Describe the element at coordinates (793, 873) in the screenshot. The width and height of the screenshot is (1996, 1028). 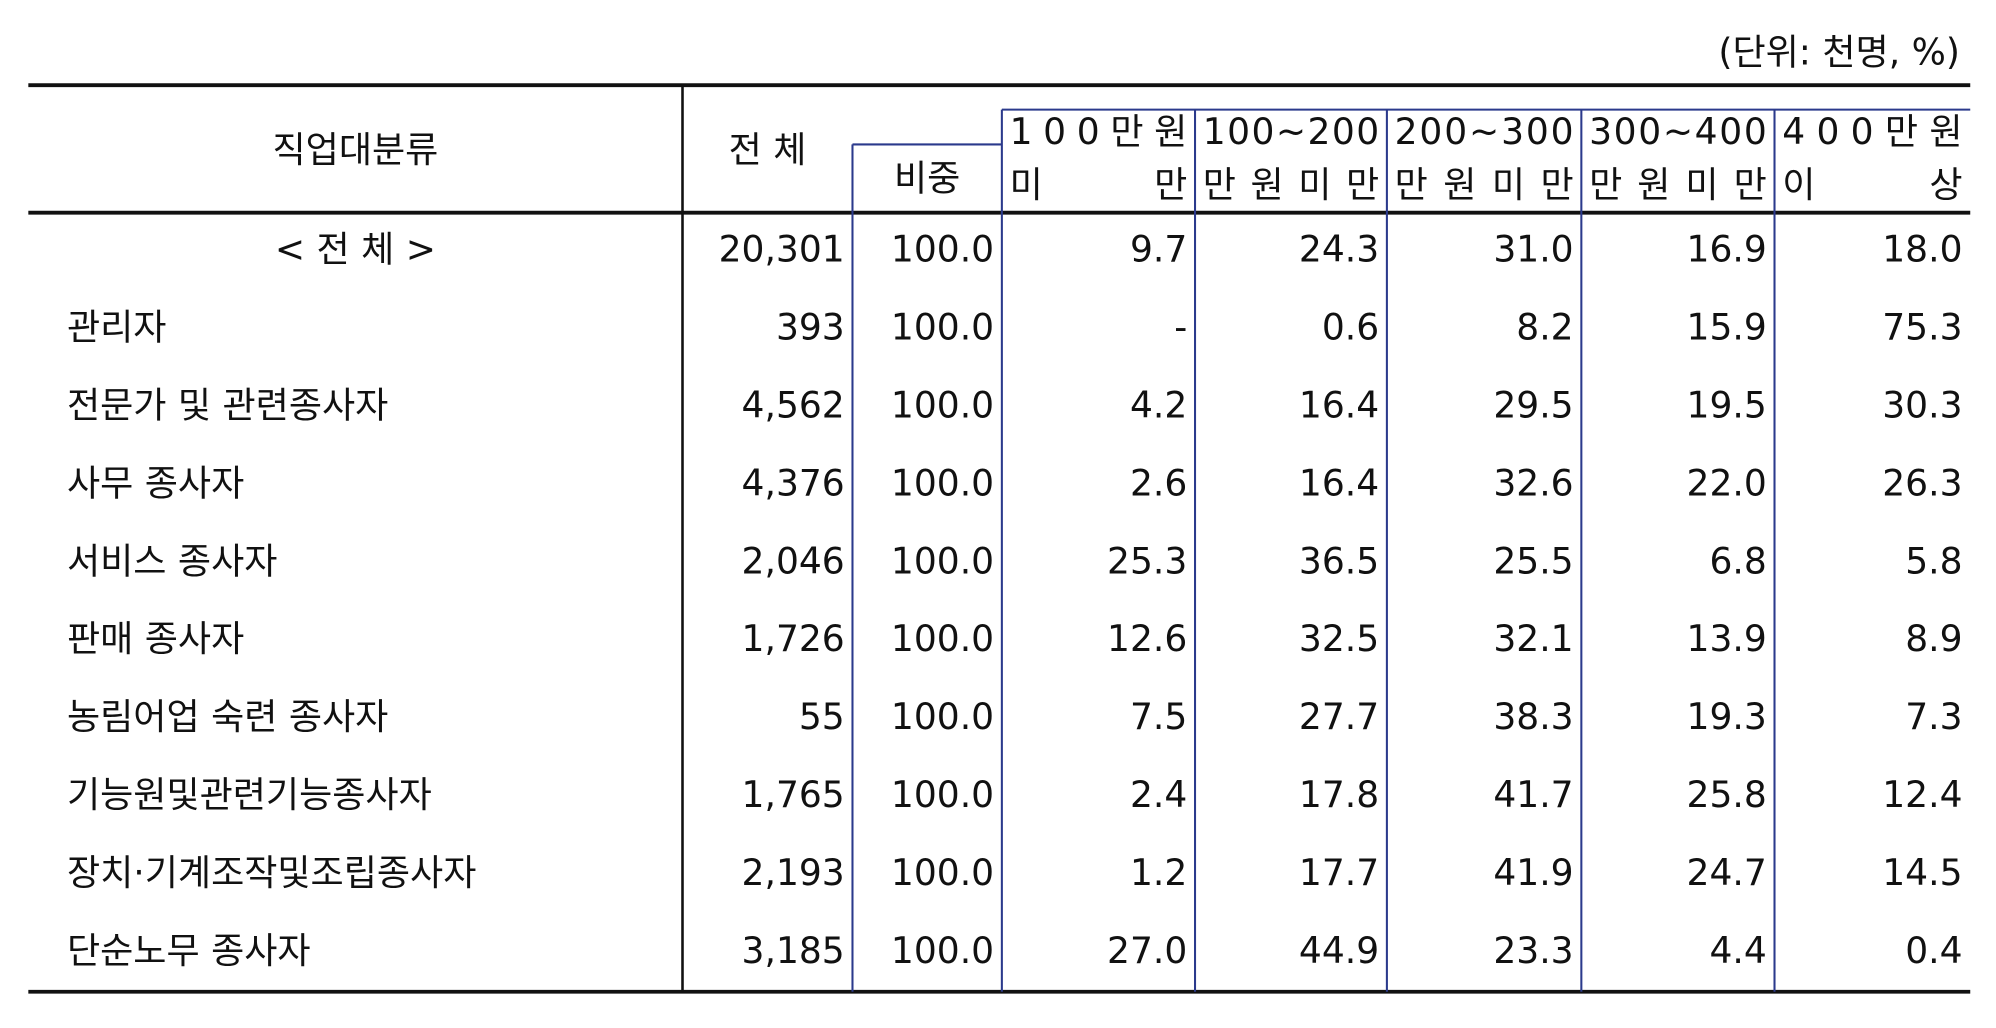
I see `cell-value: 2,193` at that location.